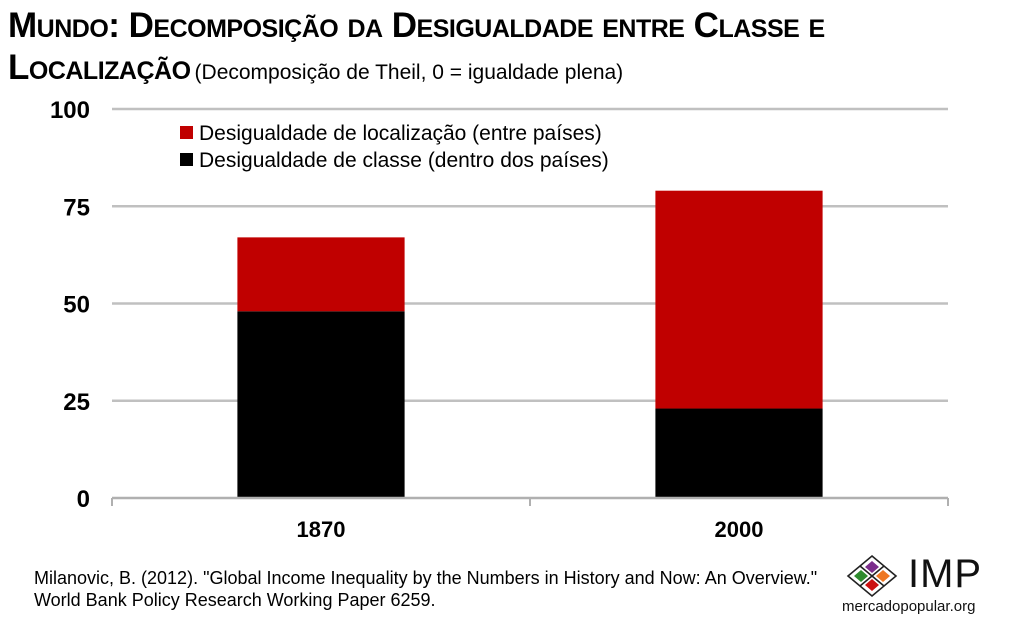  I want to click on y-tick-label: 100, so click(70, 110).